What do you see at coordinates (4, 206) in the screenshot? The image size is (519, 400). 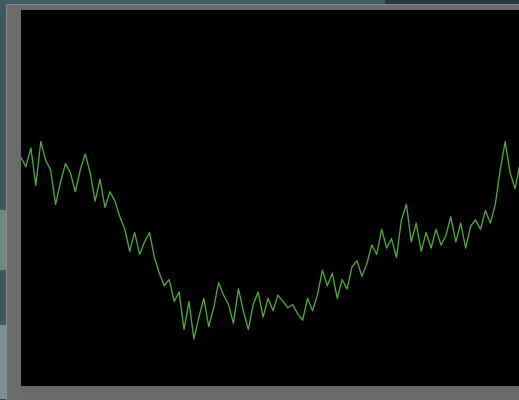 I see `background-left-strip` at bounding box center [4, 206].